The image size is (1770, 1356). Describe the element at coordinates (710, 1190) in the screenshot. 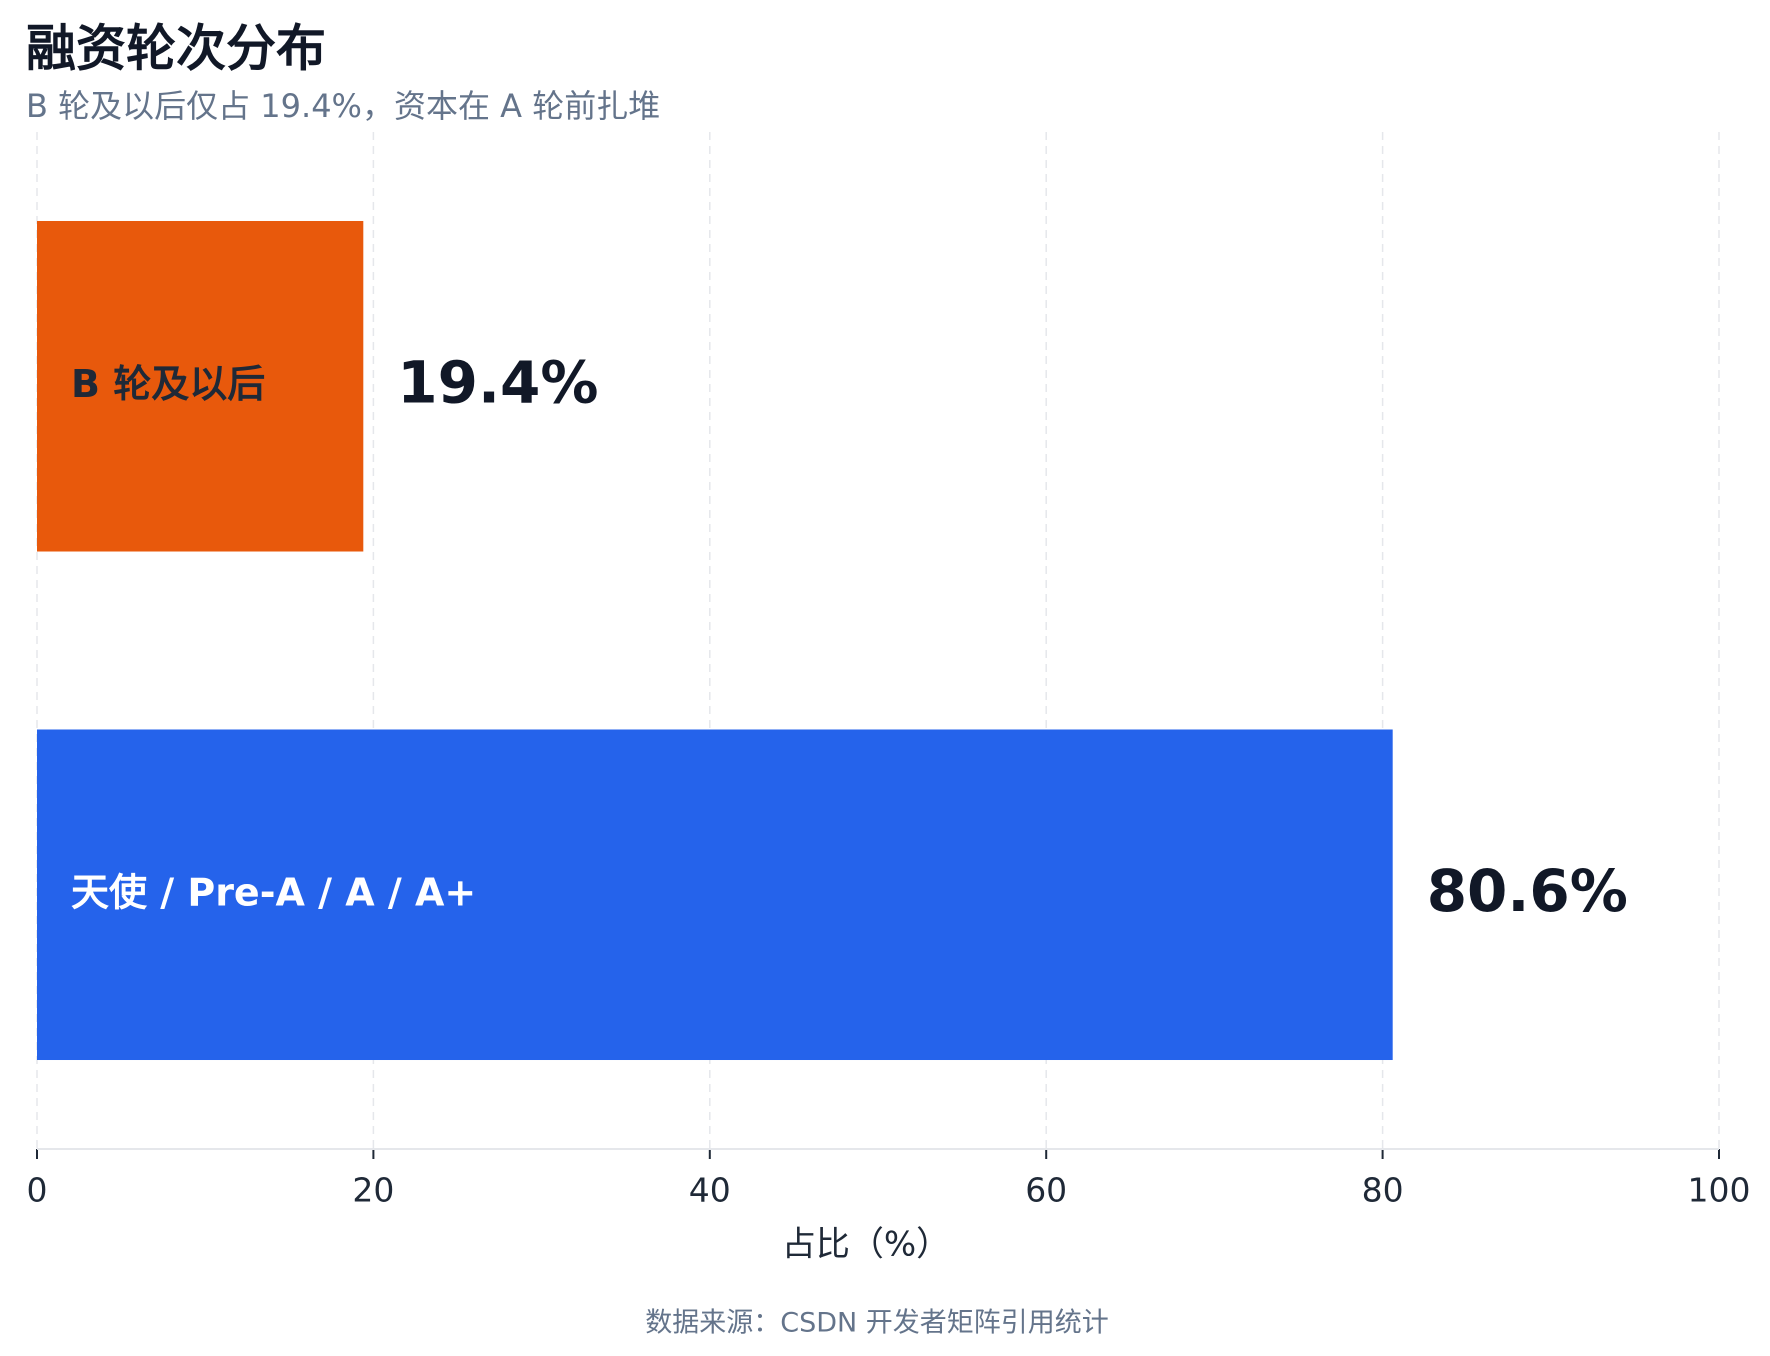

I see `x-tick-label: 40` at that location.